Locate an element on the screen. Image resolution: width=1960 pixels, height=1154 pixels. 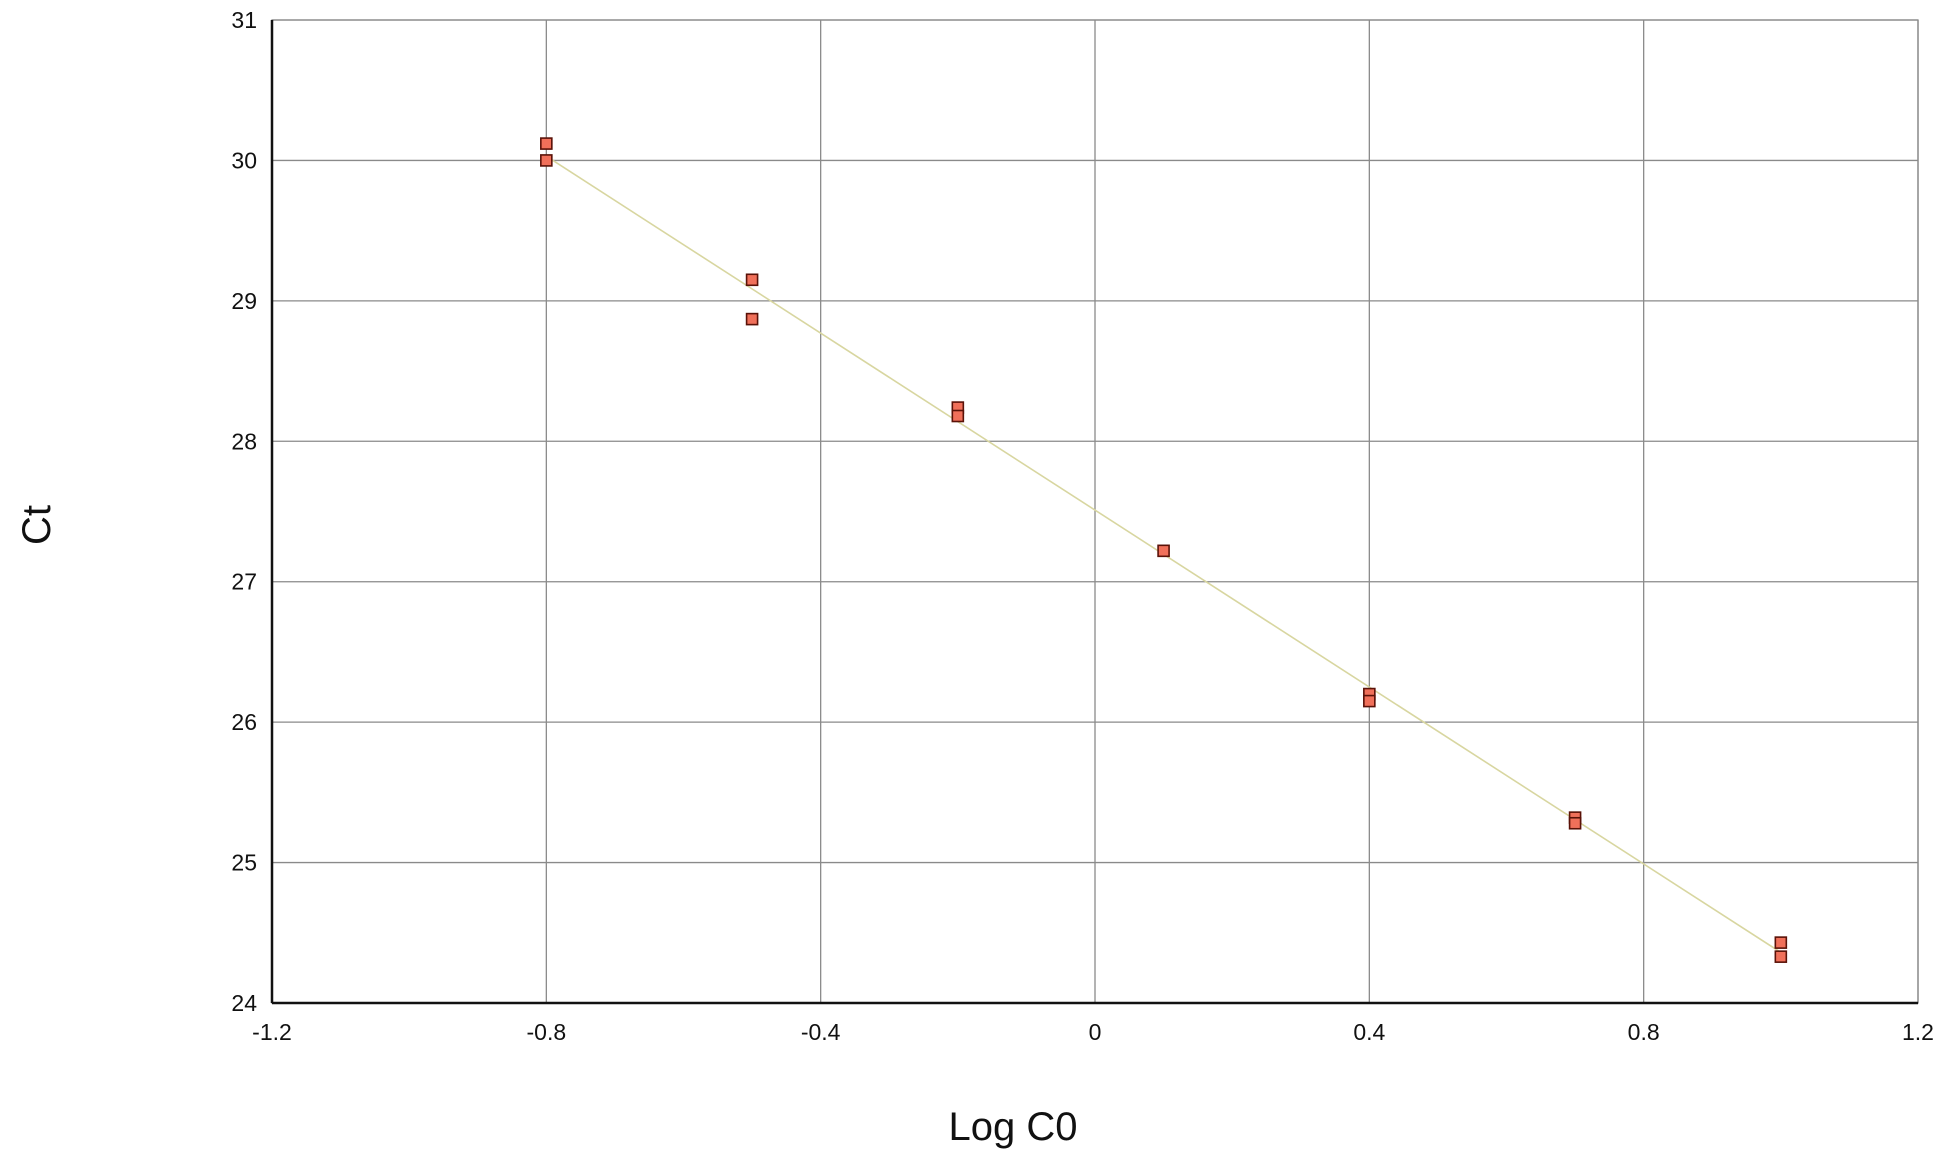
x-tick-label: 0.8 is located at coordinates (1644, 1032).